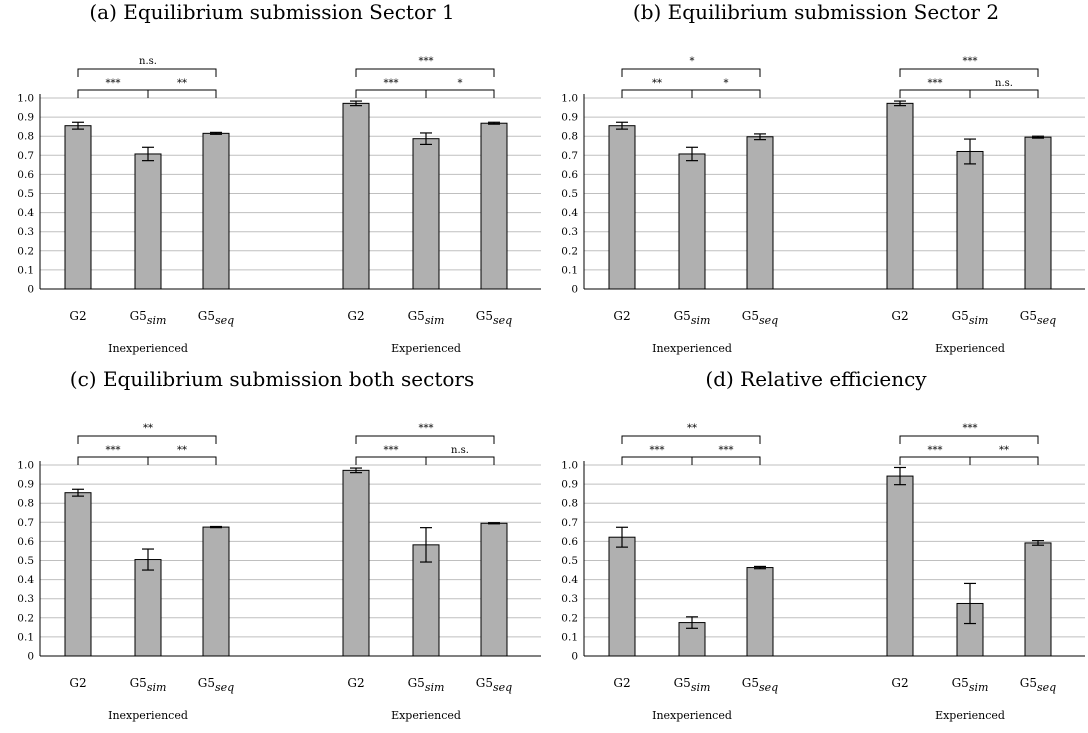 Image resolution: width=1088 pixels, height=733 pixels. What do you see at coordinates (272, 379) in the screenshot?
I see `chart-title: (c) Equilibrium submission both sectors` at bounding box center [272, 379].